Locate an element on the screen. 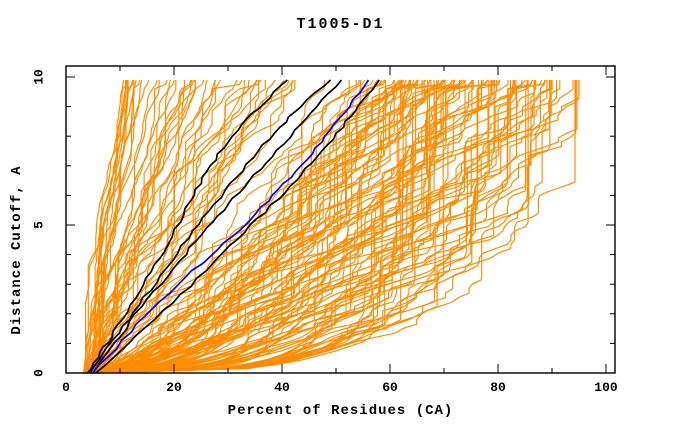 The height and width of the screenshot is (440, 680). y-tick-label: 5 is located at coordinates (39, 225).